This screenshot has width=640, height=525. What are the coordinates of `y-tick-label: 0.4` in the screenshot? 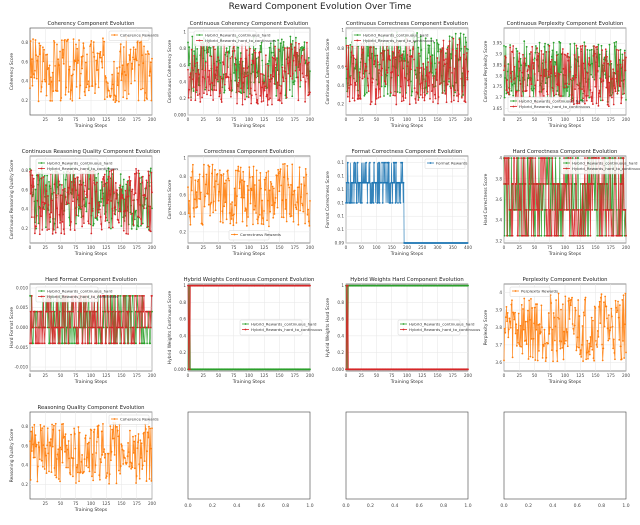 It's located at (182, 213).